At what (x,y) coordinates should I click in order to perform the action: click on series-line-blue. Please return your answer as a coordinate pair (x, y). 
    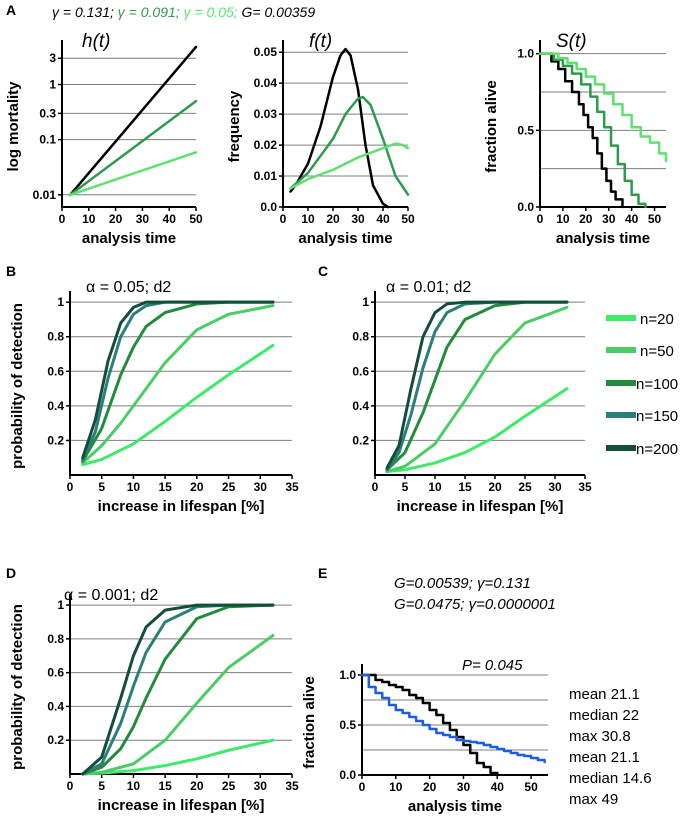
    Looking at the image, I should click on (453, 718).